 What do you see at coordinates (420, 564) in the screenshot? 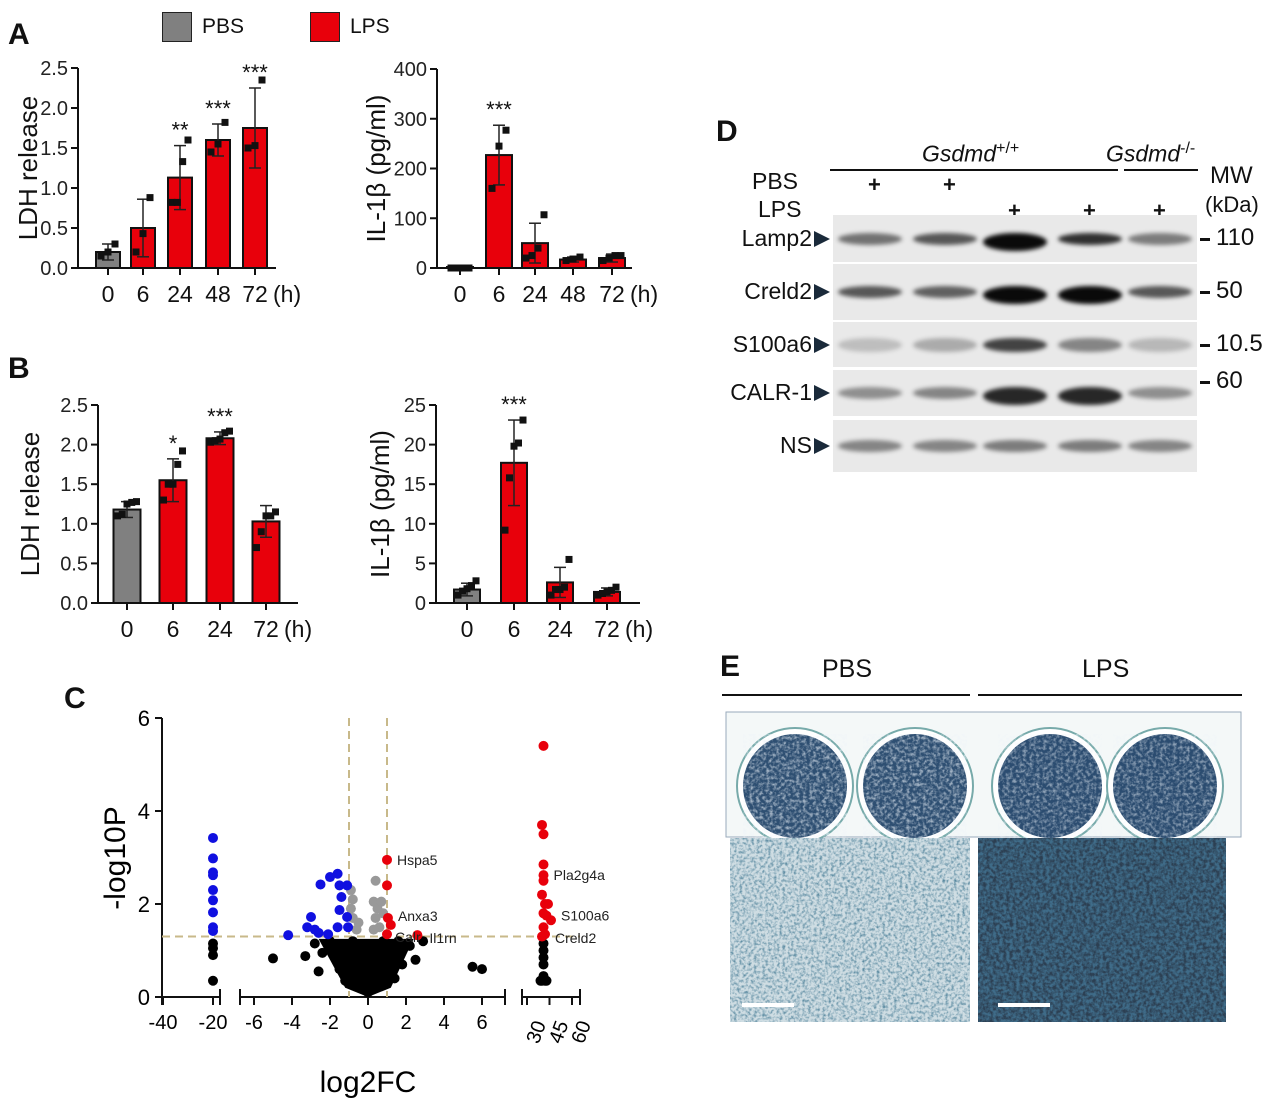
I see `y-tick-label: 5` at bounding box center [420, 564].